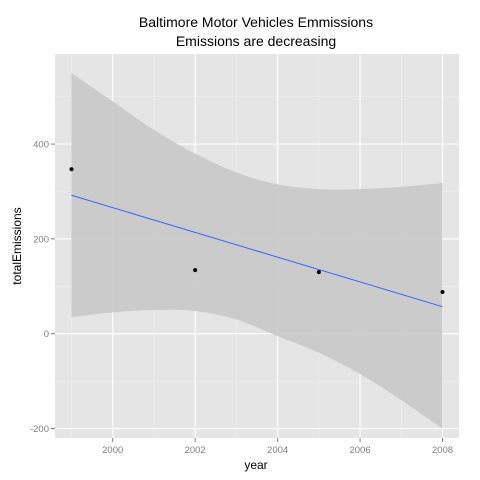 This screenshot has width=480, height=480. Describe the element at coordinates (255, 465) in the screenshot. I see `x-axis-label: year` at that location.